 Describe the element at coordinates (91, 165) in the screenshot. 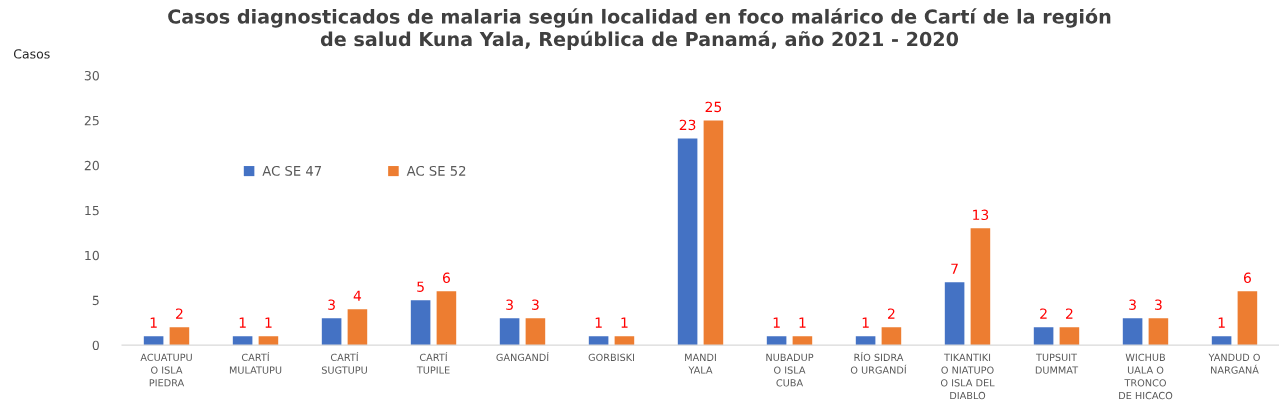

I see `y-tick-label: 20` at that location.